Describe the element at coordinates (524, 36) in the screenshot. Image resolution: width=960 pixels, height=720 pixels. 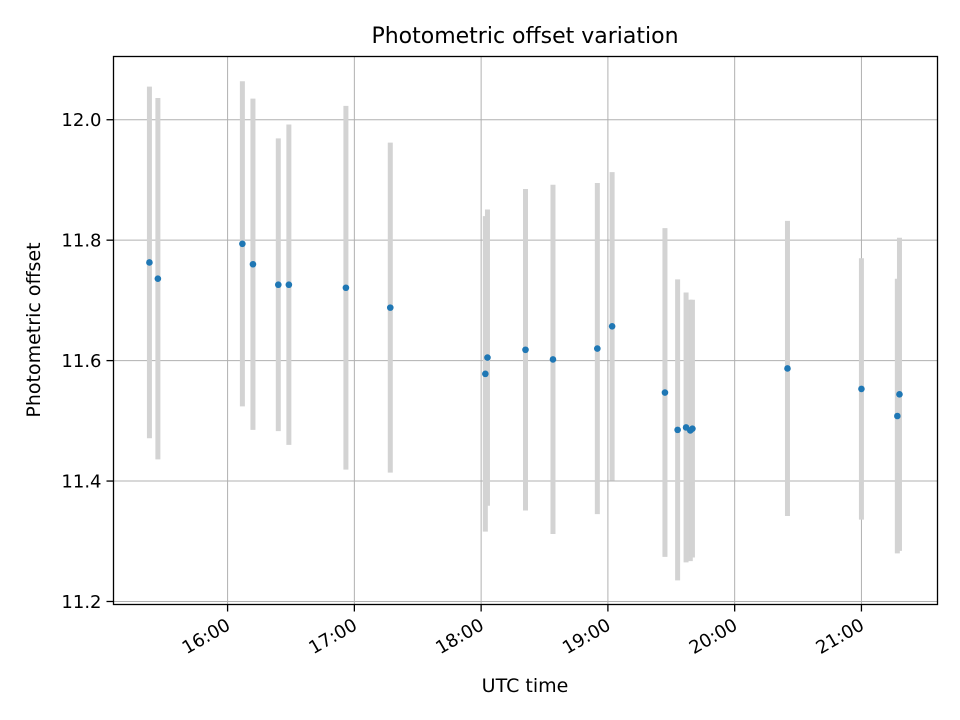
I see `chart-title: Photometric offset variation` at that location.